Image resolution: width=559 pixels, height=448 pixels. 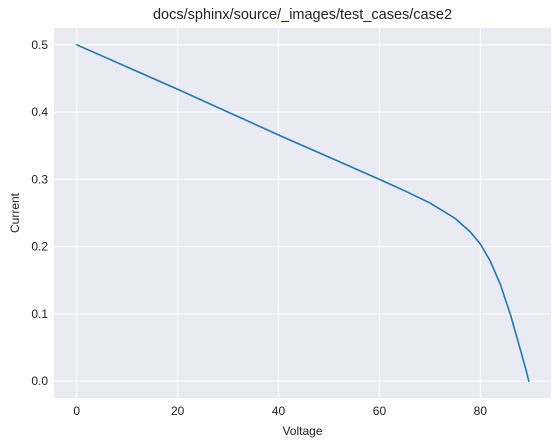 I want to click on x-axis-ticks: 0 20 40 60 80, so click(x=280, y=411).